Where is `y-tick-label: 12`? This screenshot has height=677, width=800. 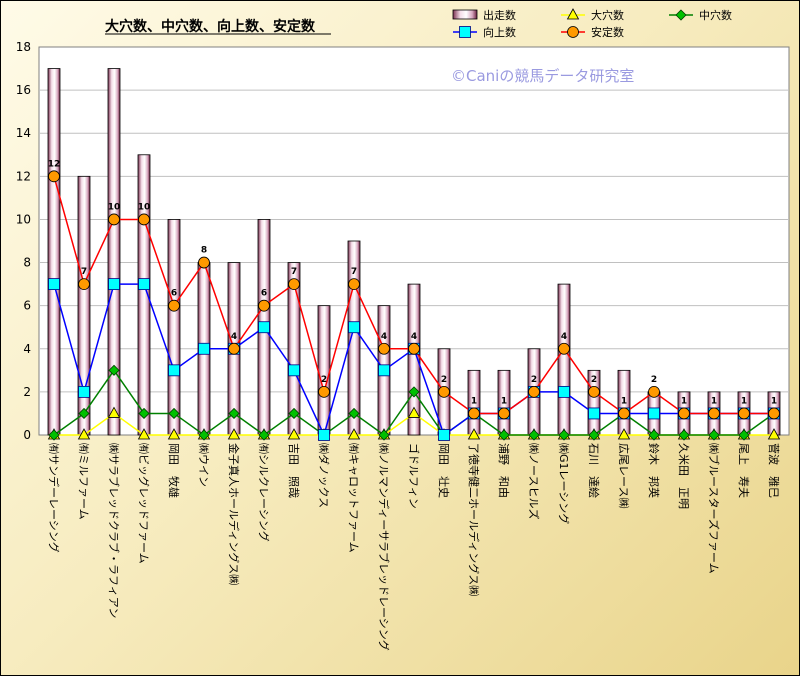 y-tick-label: 12 is located at coordinates (23, 176).